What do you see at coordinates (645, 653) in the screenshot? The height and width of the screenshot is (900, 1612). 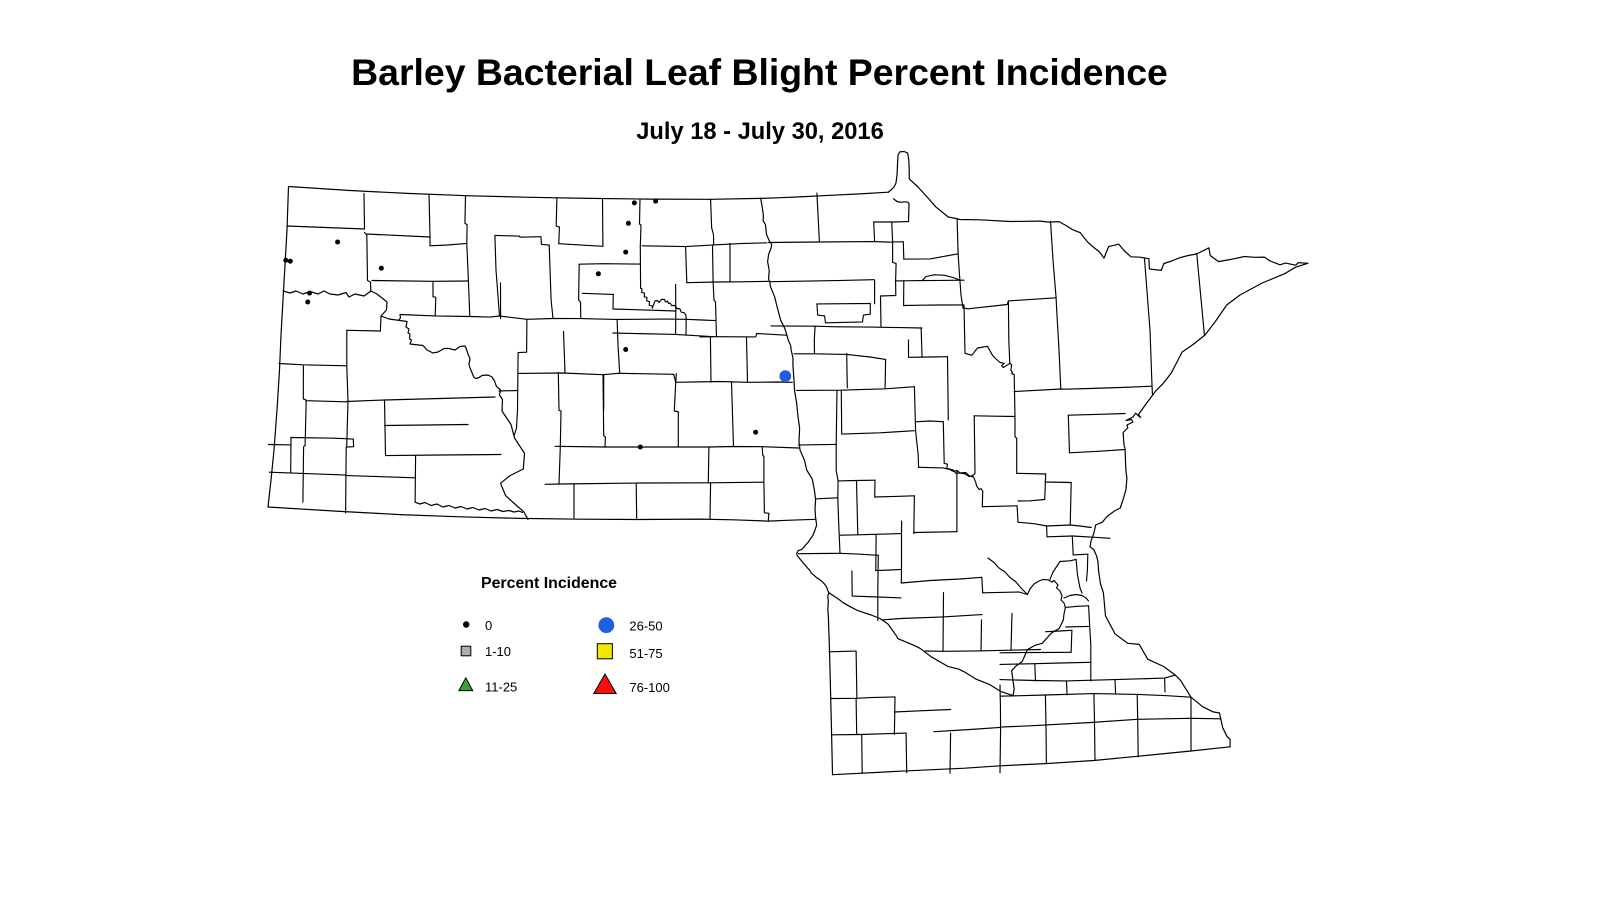 I see `svg-text: 51-75` at bounding box center [645, 653].